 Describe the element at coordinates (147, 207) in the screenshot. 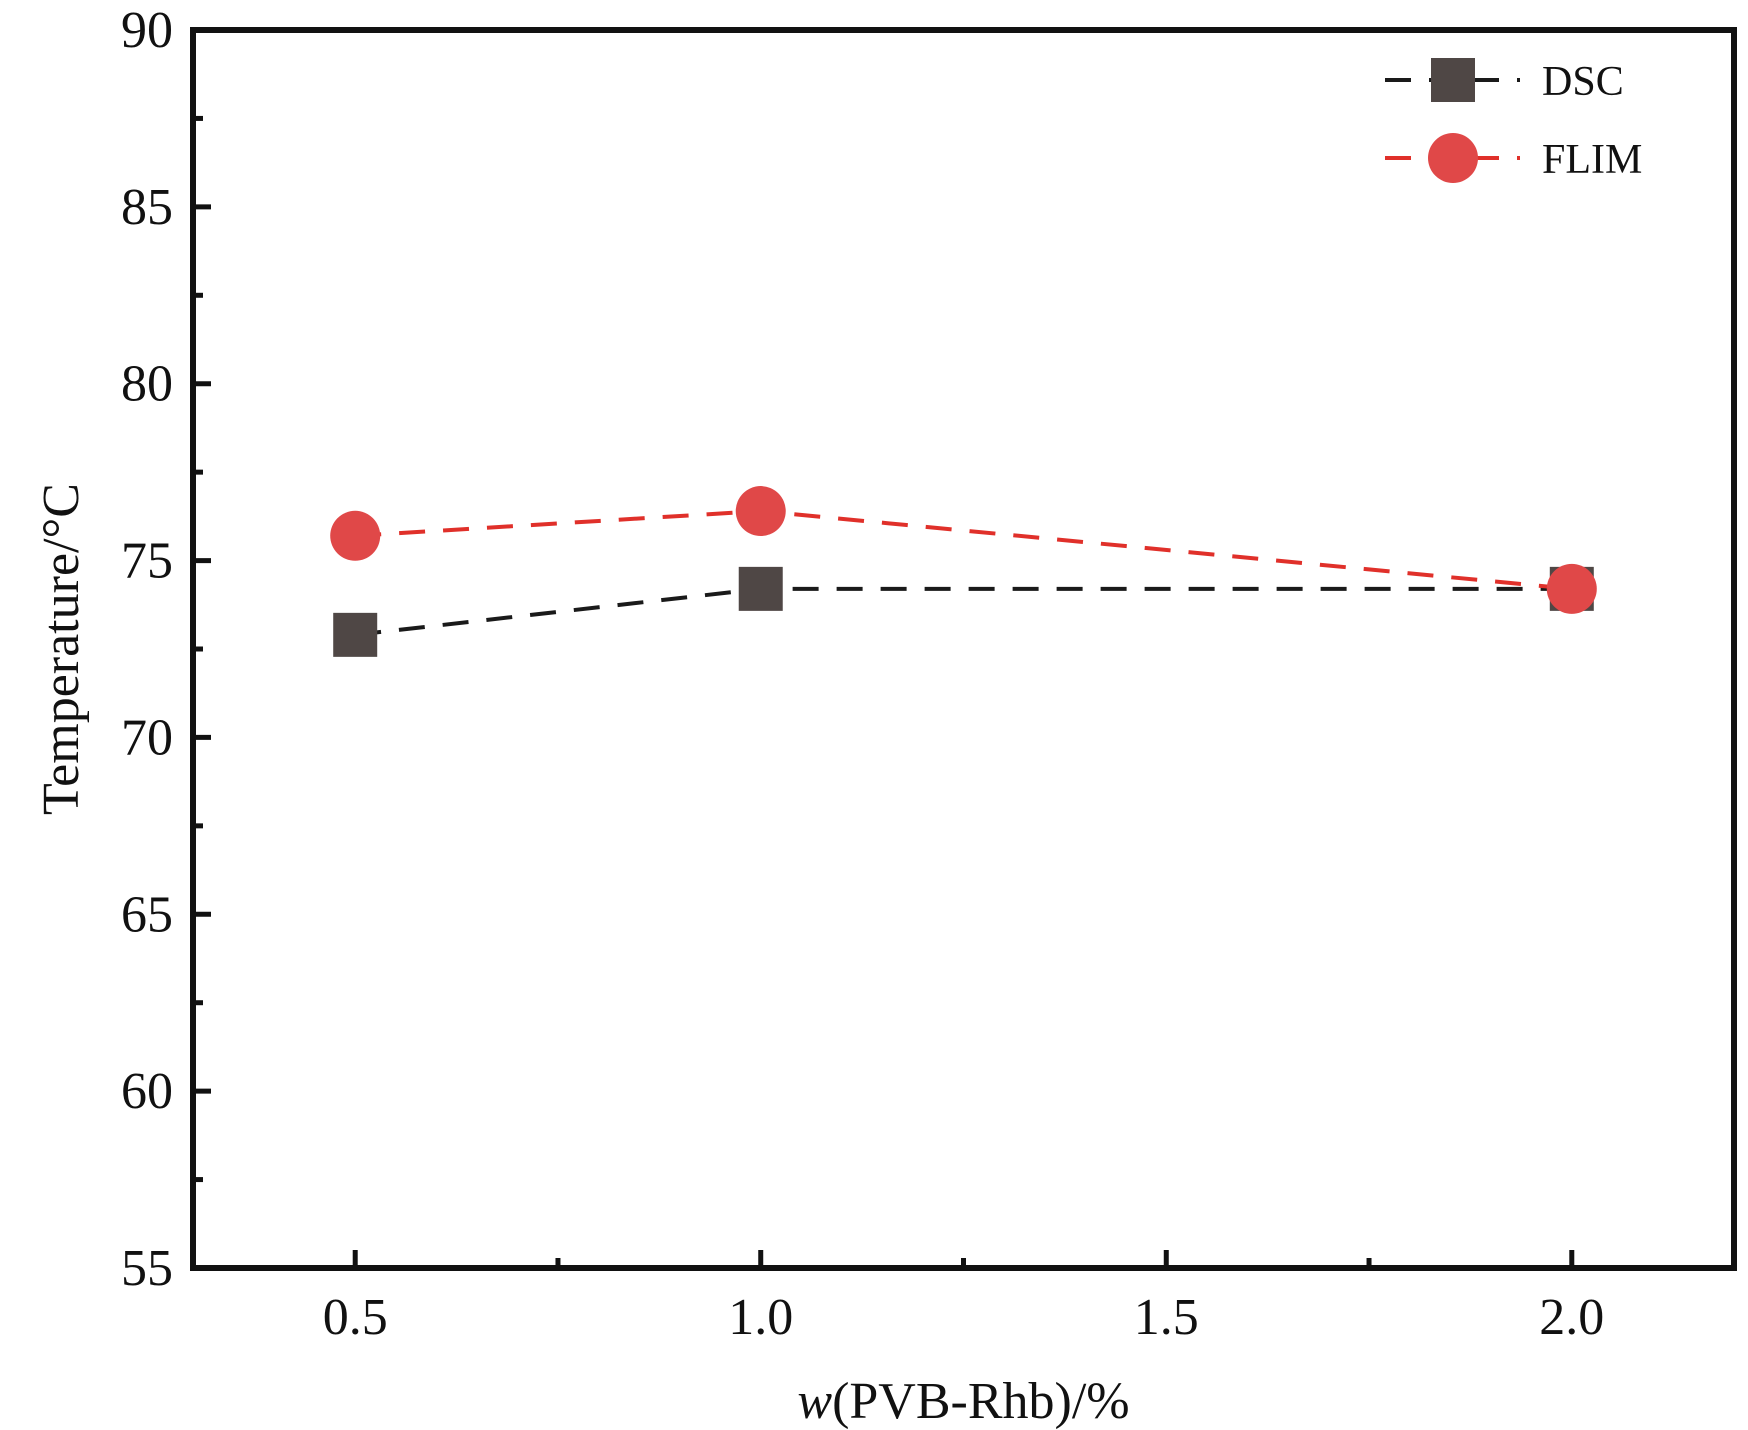

I see `y-tick-label: 85` at that location.